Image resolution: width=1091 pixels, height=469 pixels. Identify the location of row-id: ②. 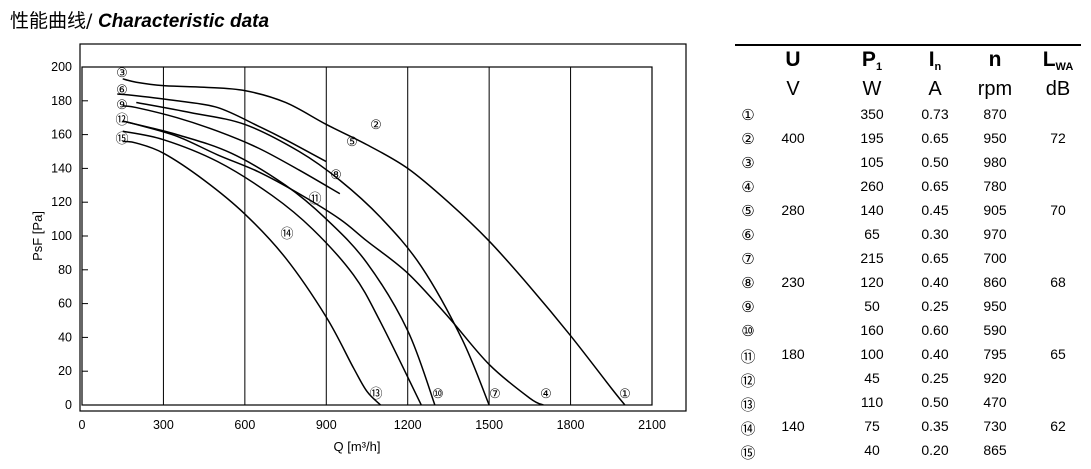
(748, 139).